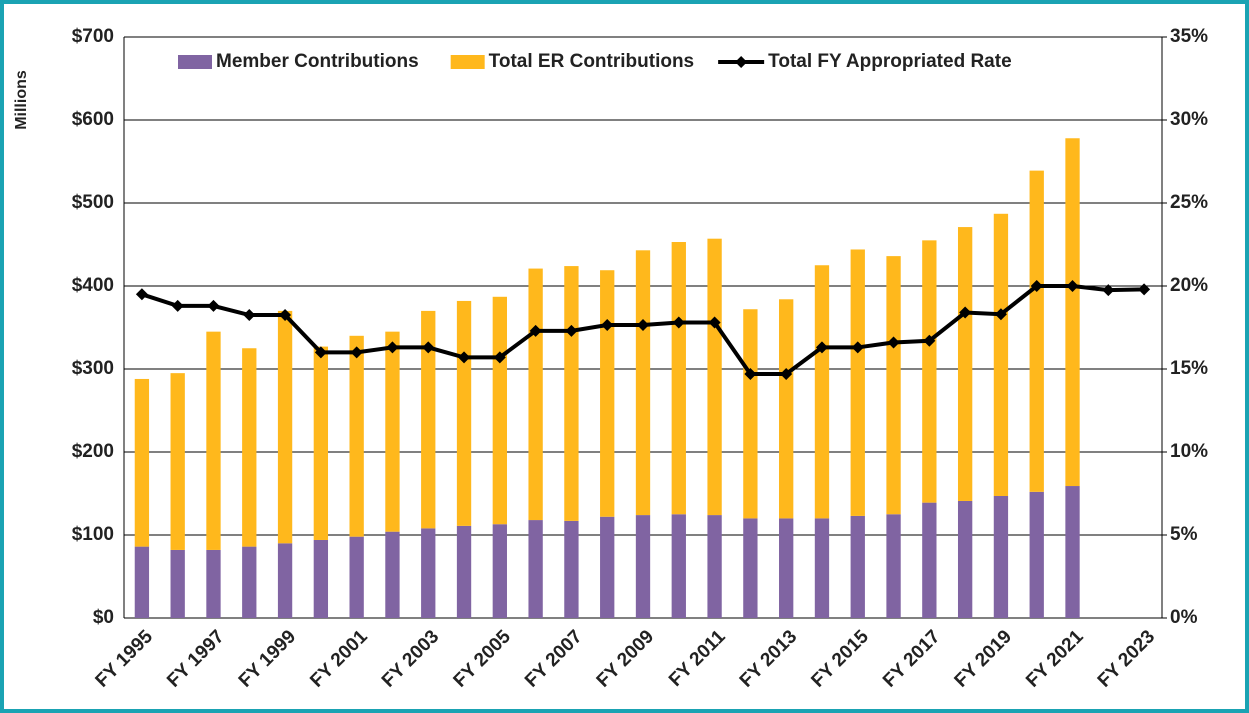  I want to click on y2-tick-label: 10%, so click(1189, 451).